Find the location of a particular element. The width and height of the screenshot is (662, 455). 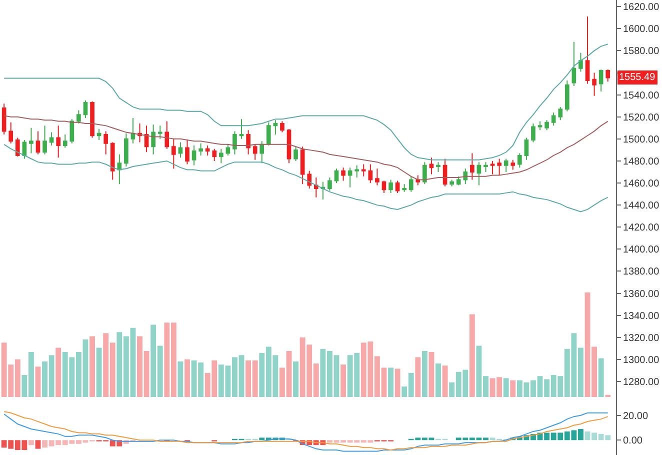

y-tick-label: 1280.00 is located at coordinates (641, 382).